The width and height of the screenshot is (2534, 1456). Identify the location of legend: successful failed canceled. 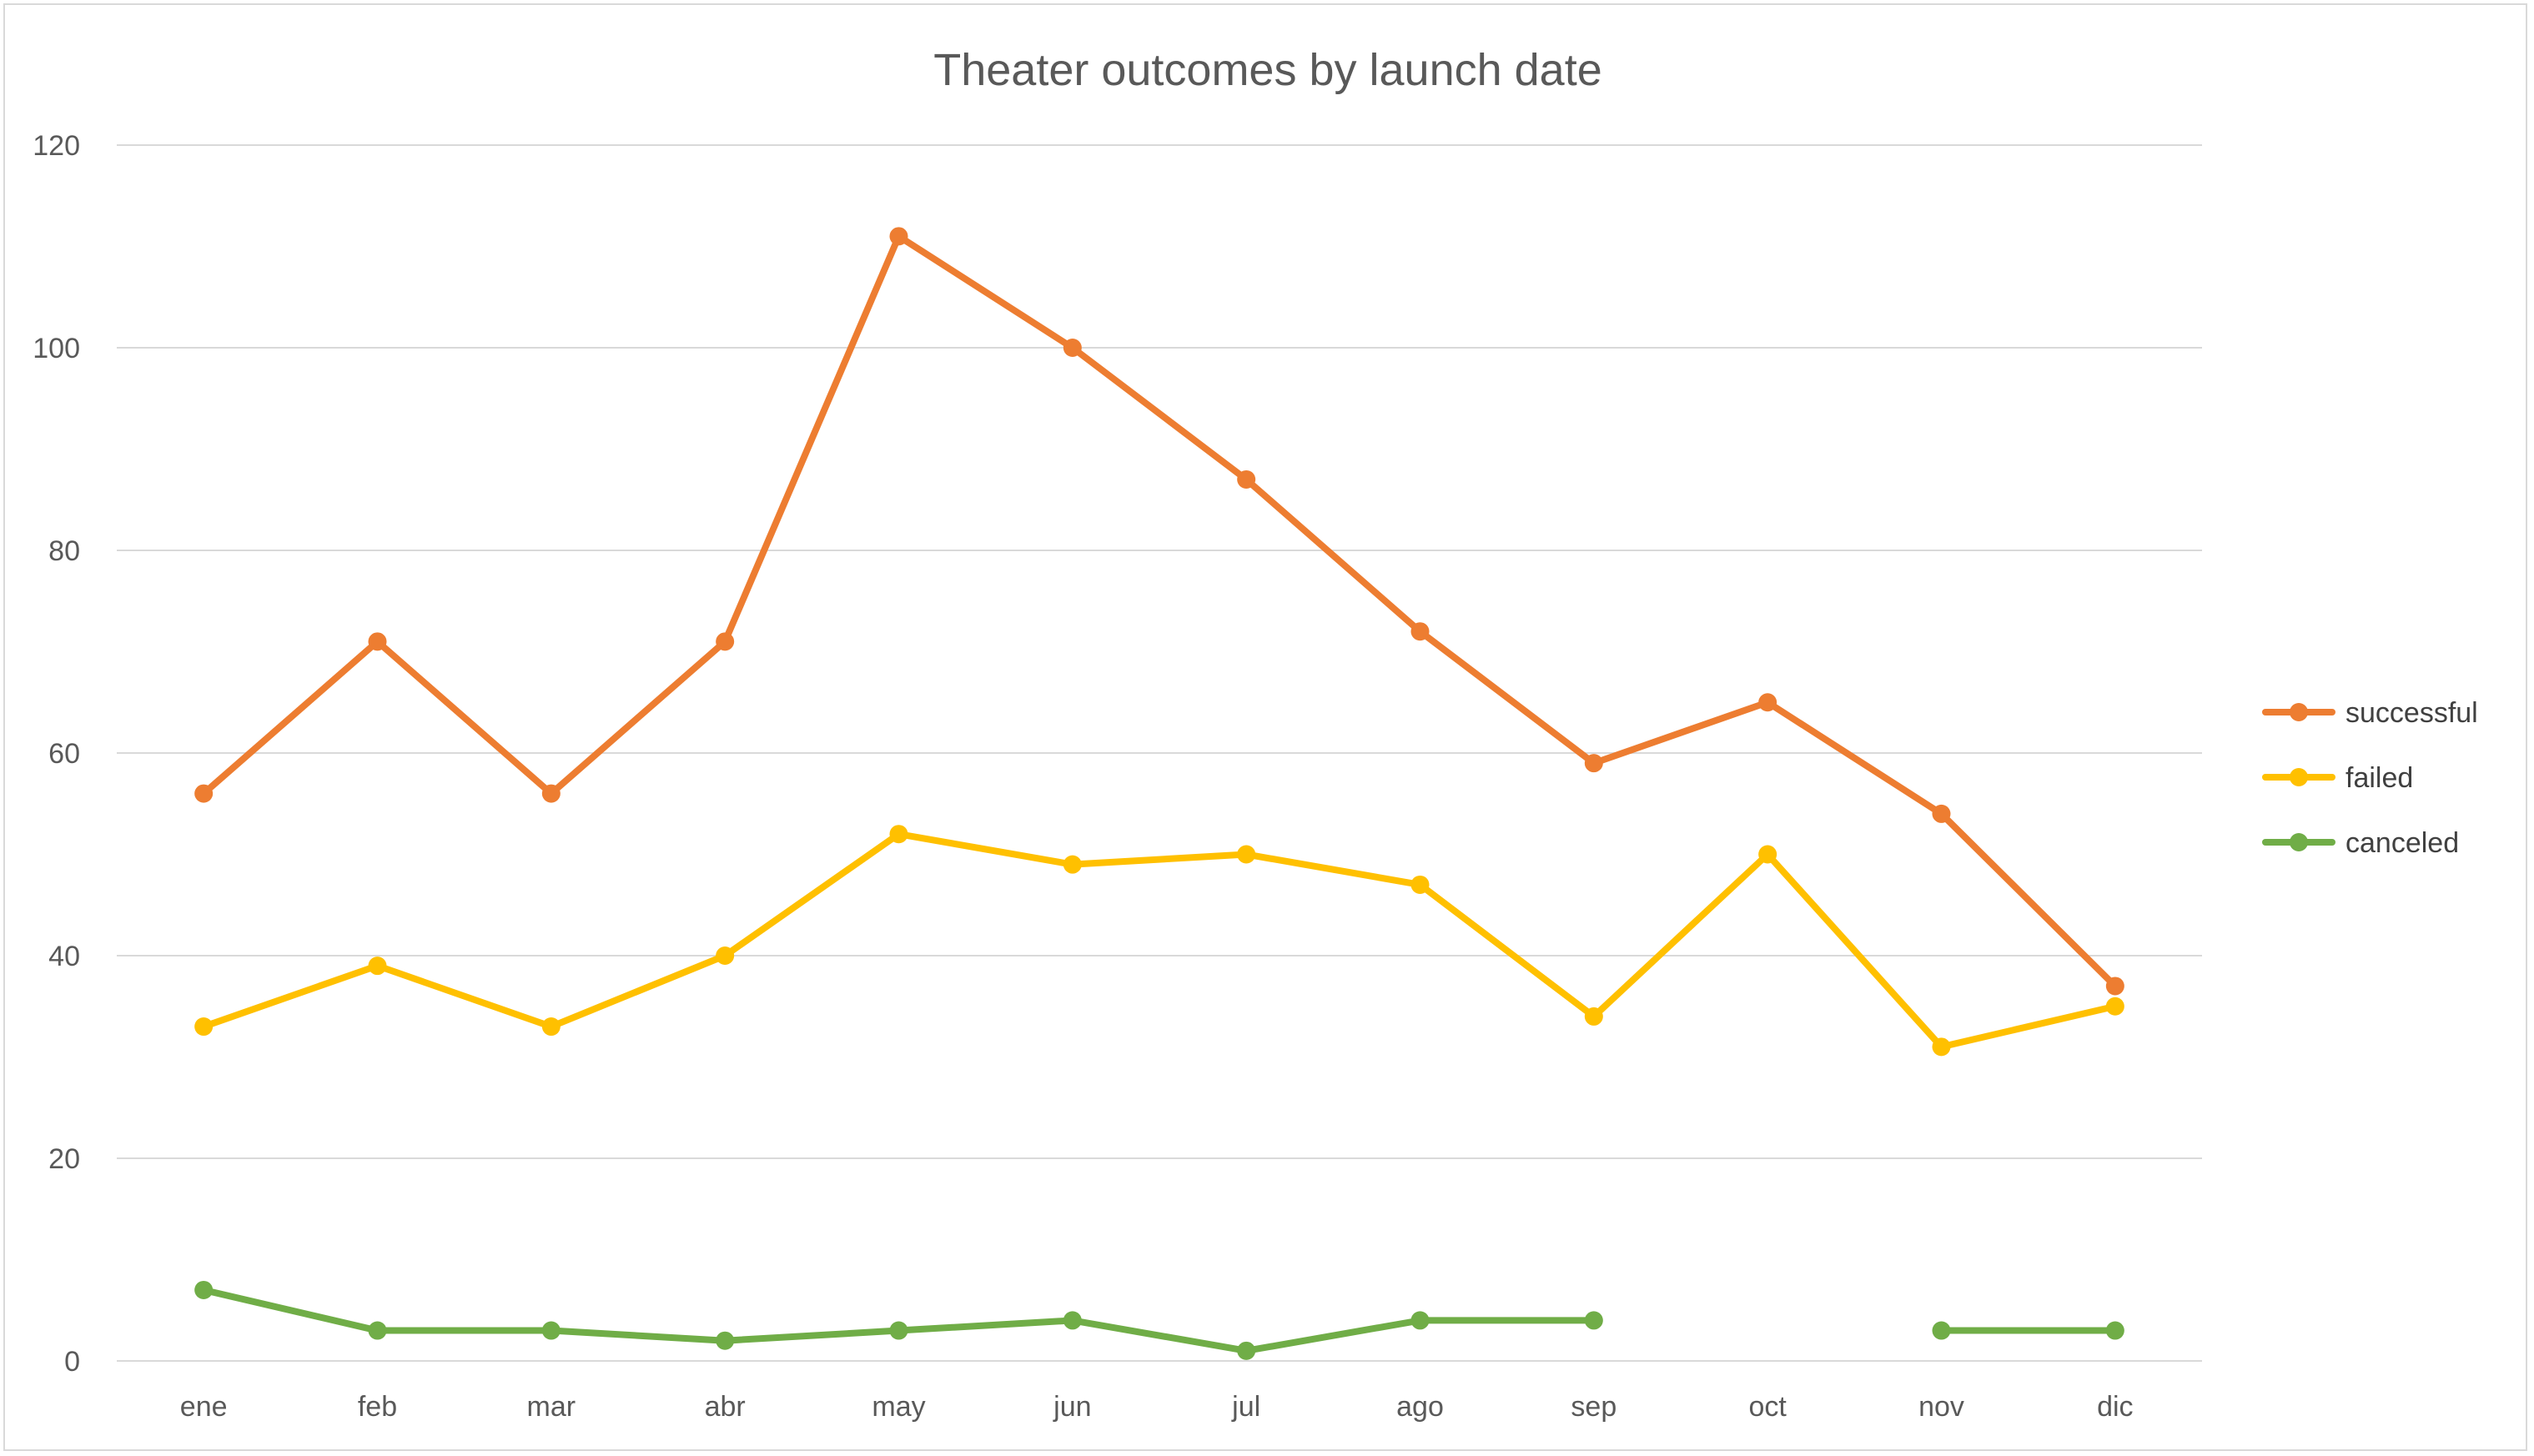
(2370, 778).